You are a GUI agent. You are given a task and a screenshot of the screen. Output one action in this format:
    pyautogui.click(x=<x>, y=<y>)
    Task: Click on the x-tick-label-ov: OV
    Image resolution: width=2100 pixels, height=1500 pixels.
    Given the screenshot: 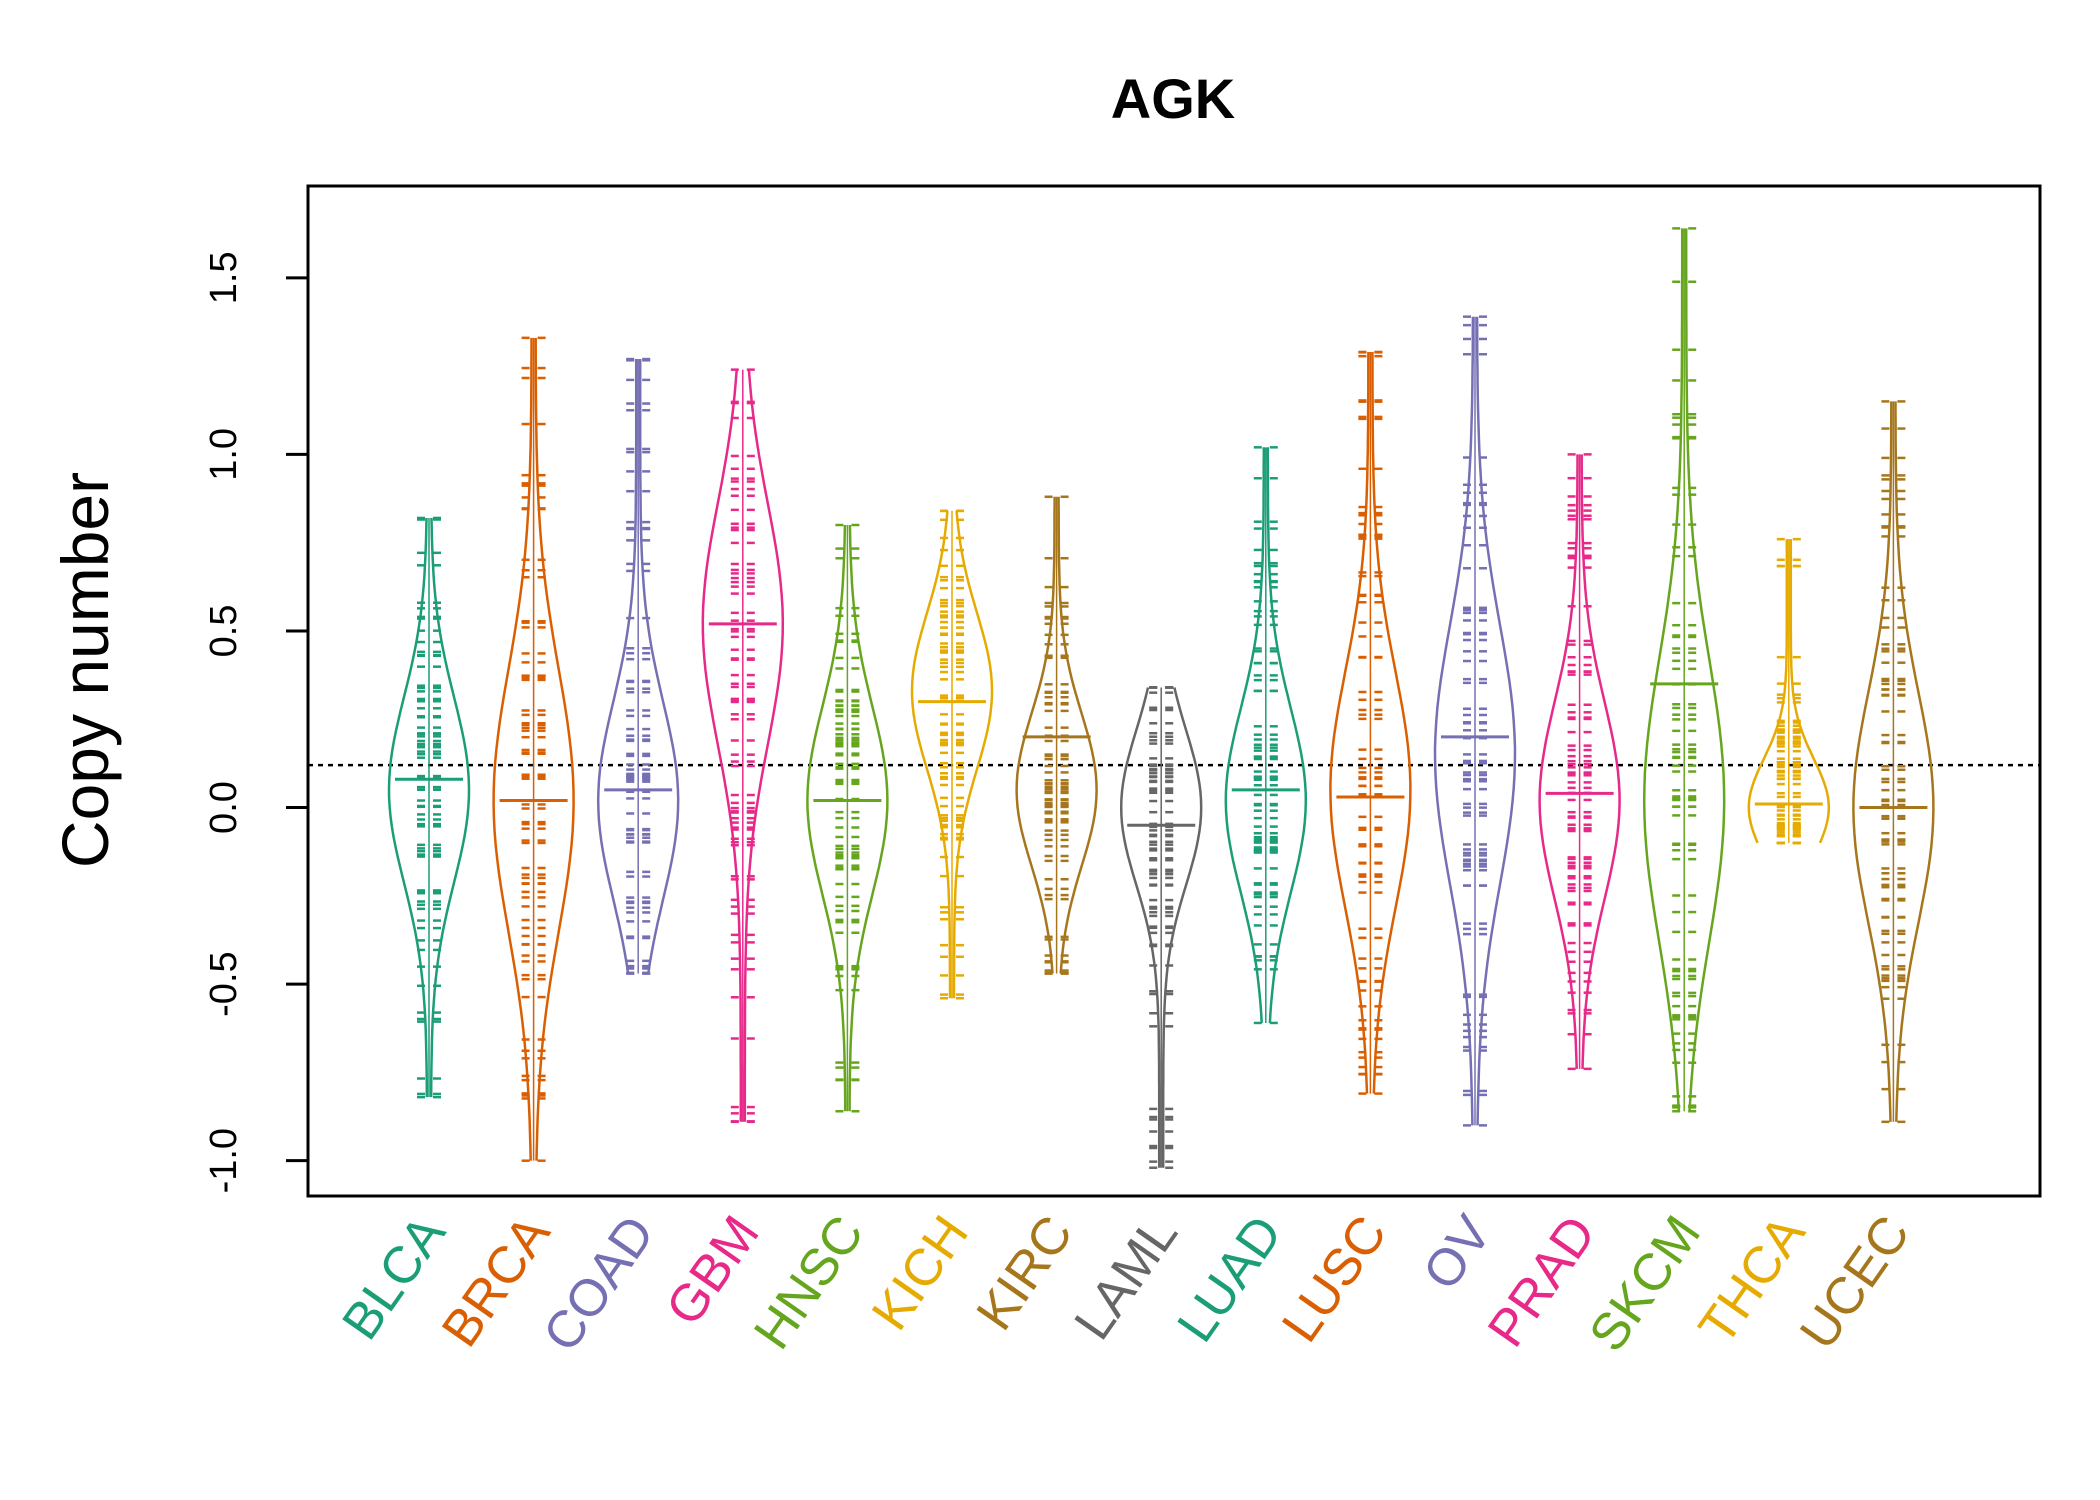 What is the action you would take?
    pyautogui.click(x=1457, y=1252)
    